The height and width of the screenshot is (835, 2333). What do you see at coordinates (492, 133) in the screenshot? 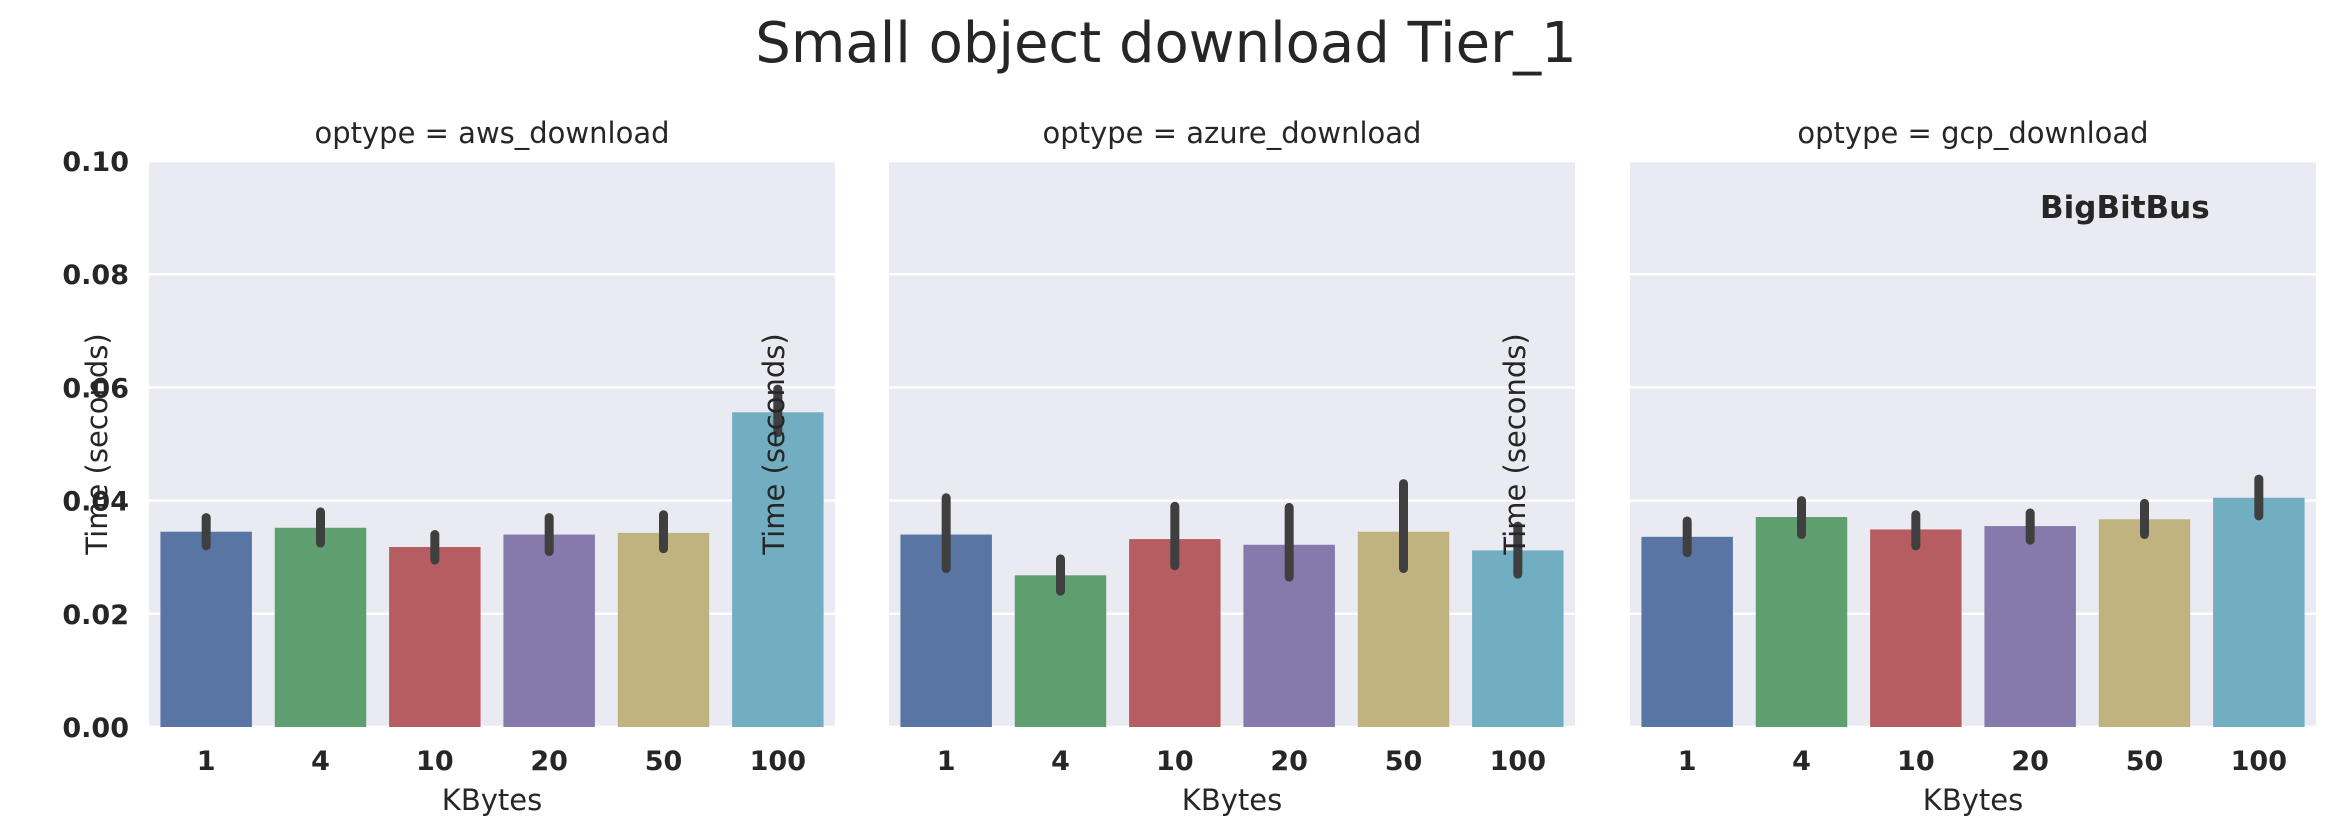
I see `facet-title: optype = aws_download` at bounding box center [492, 133].